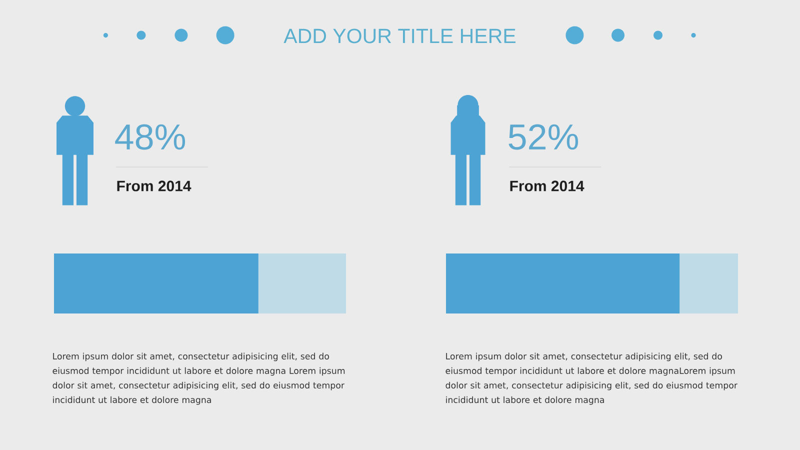 The height and width of the screenshot is (450, 800). What do you see at coordinates (543, 137) in the screenshot?
I see `text: 52%` at bounding box center [543, 137].